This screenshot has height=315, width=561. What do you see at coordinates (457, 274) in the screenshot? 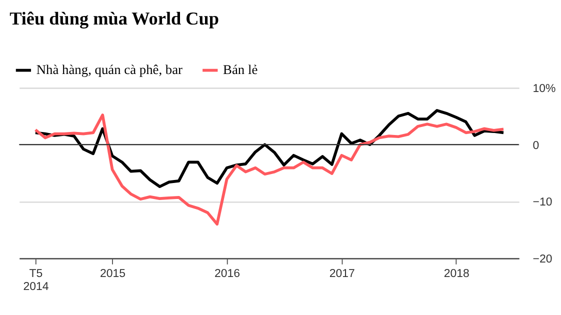
I see `x-tick-label: 2018` at bounding box center [457, 274].